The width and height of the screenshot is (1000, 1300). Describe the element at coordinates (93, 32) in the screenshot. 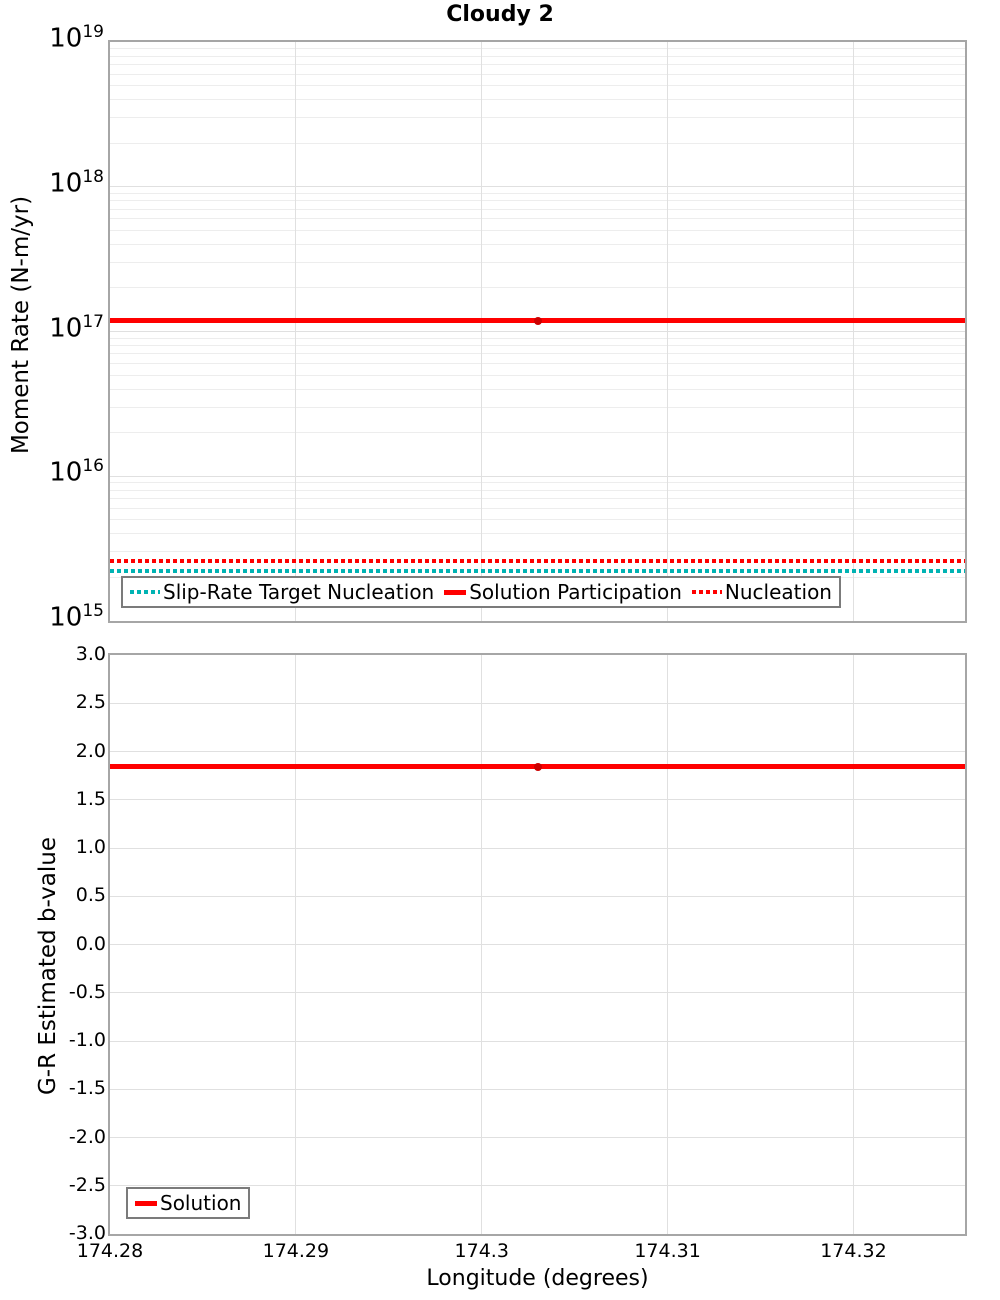

I see `log-tick-exponent: 19` at that location.